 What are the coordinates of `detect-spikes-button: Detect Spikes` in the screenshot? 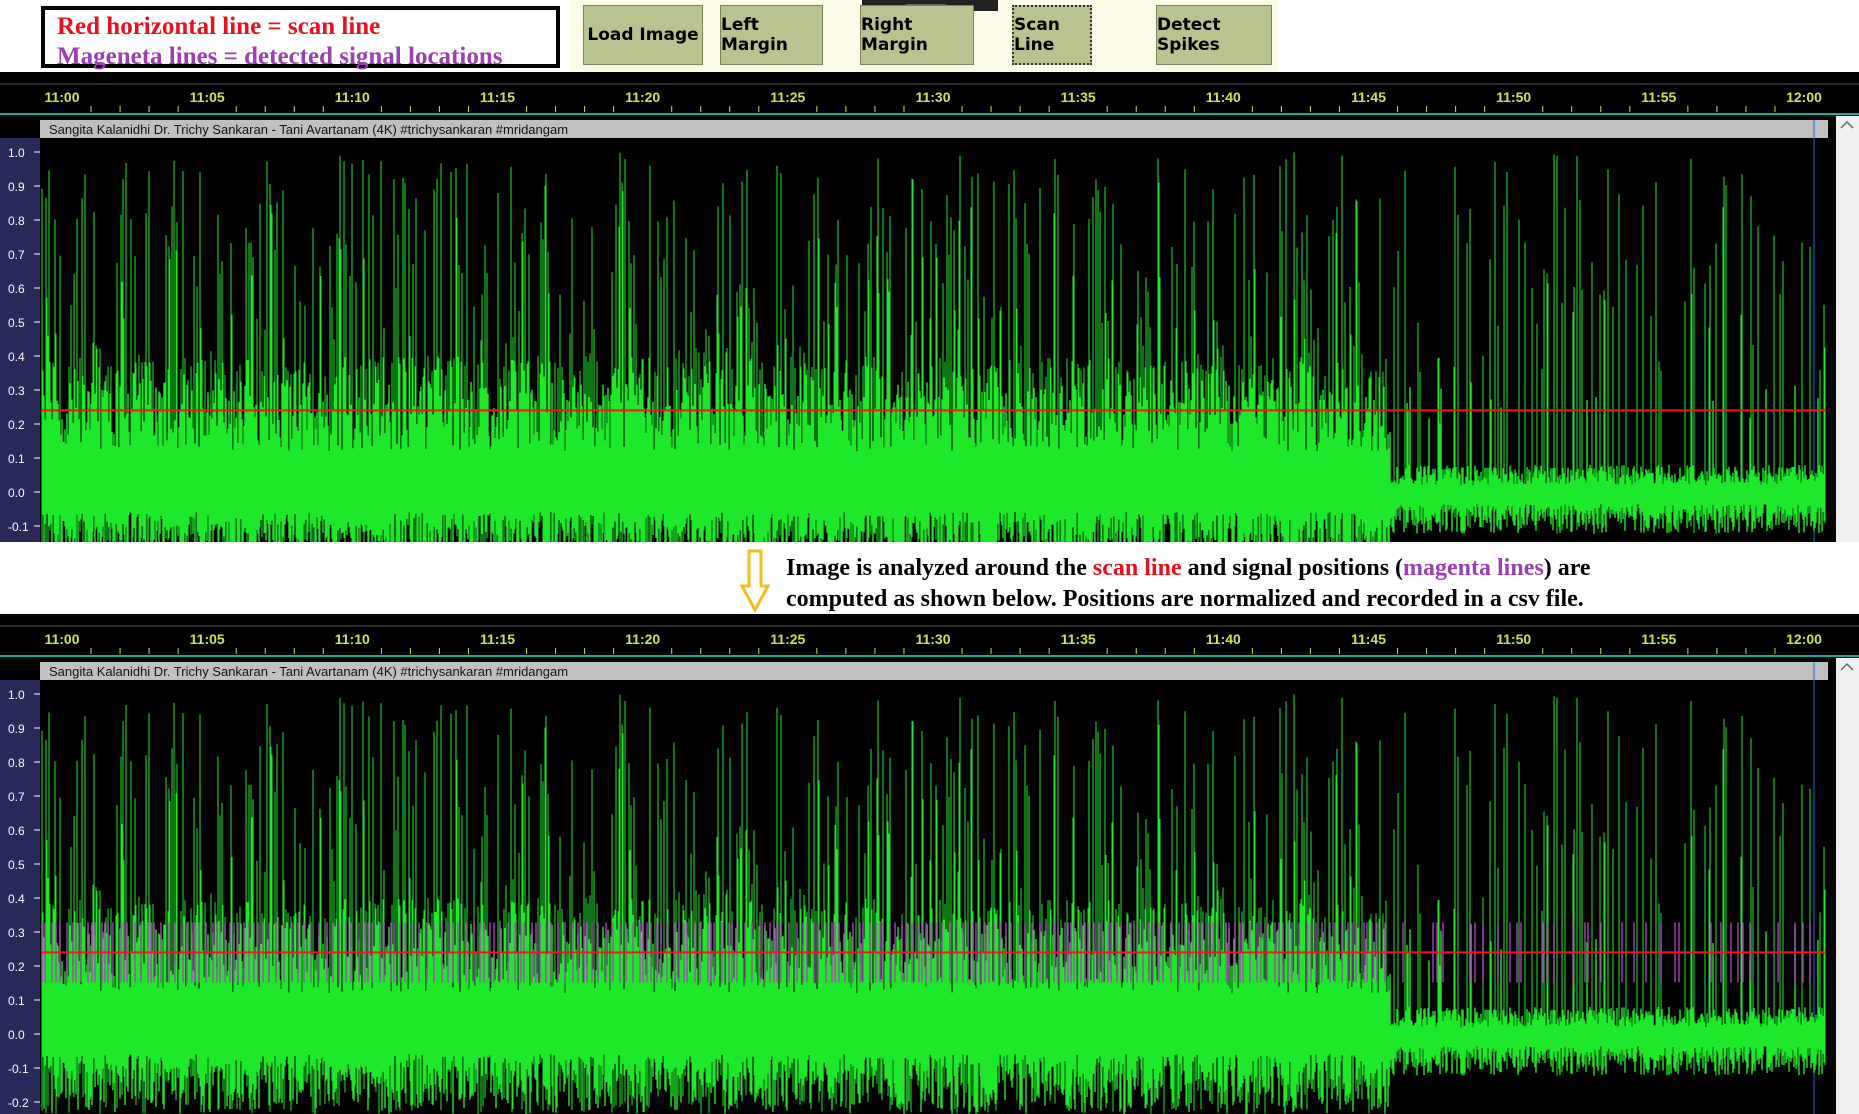 It's located at (1214, 35).